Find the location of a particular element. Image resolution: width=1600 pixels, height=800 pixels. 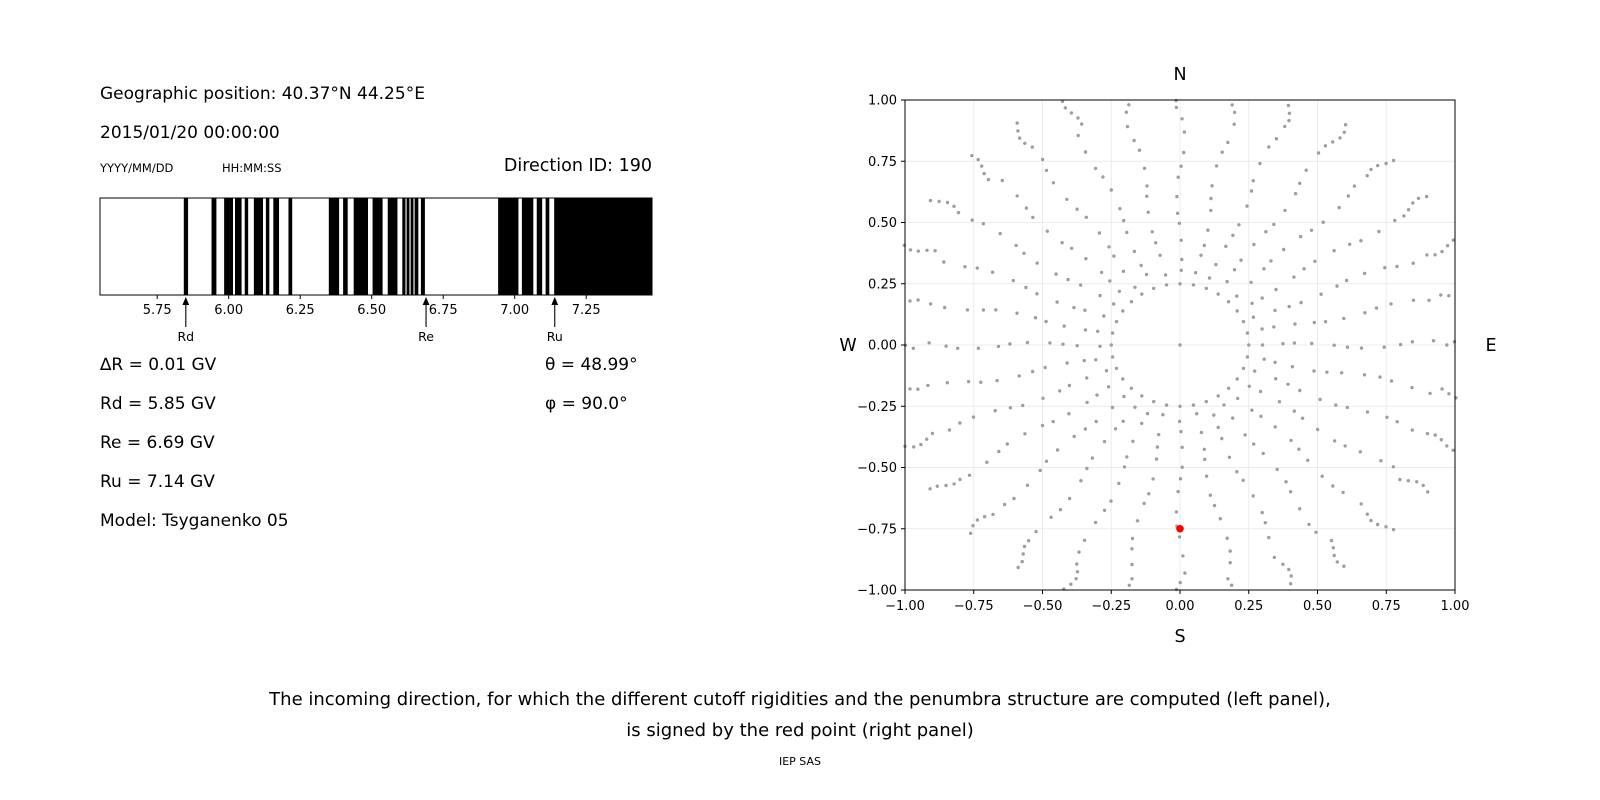

rd-value: Rd = 5.85 GV is located at coordinates (158, 404).